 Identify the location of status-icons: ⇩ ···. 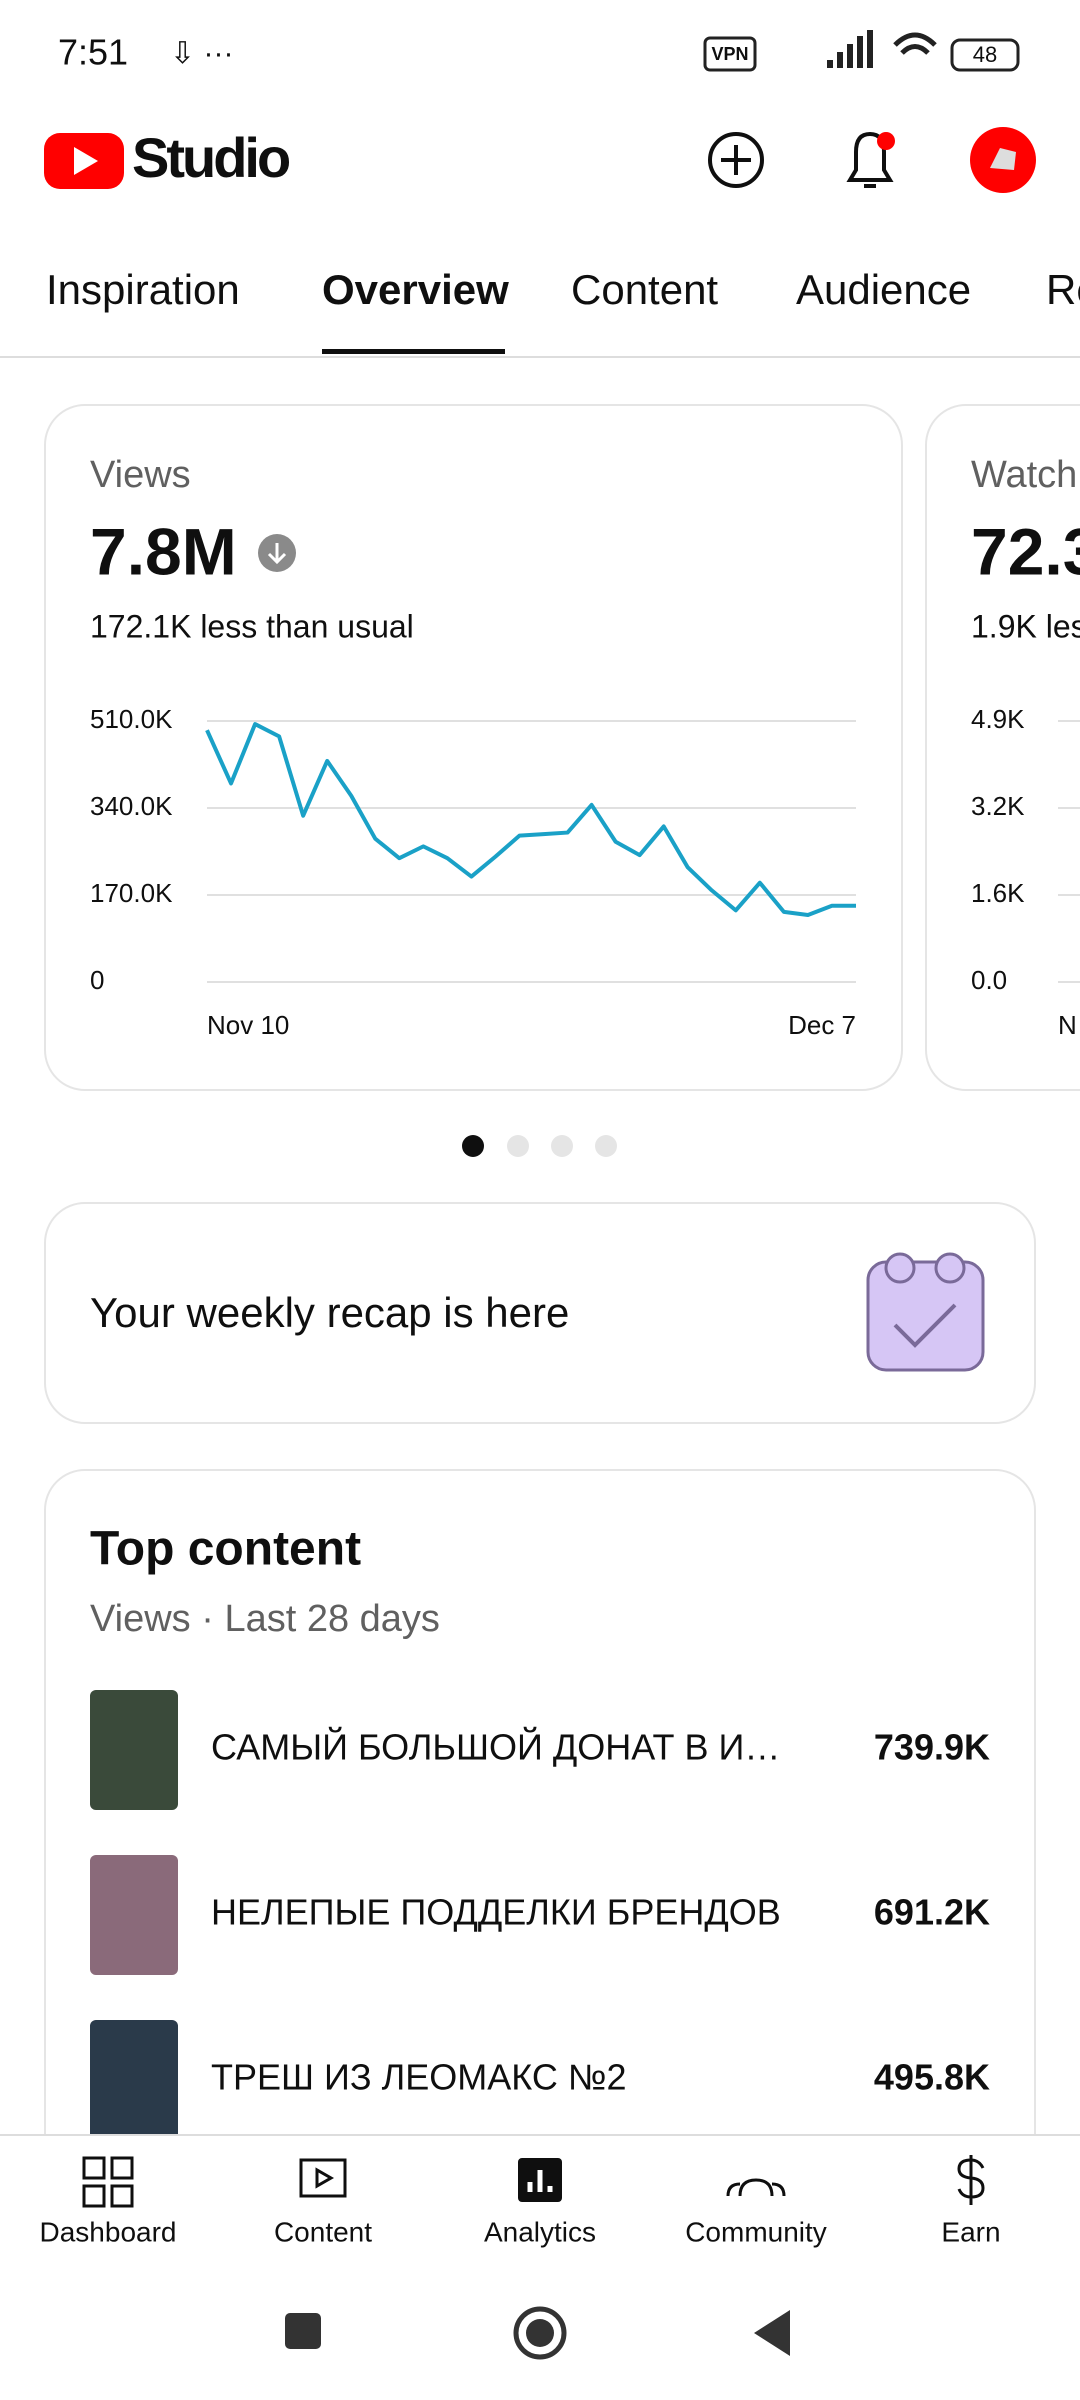
(201, 53).